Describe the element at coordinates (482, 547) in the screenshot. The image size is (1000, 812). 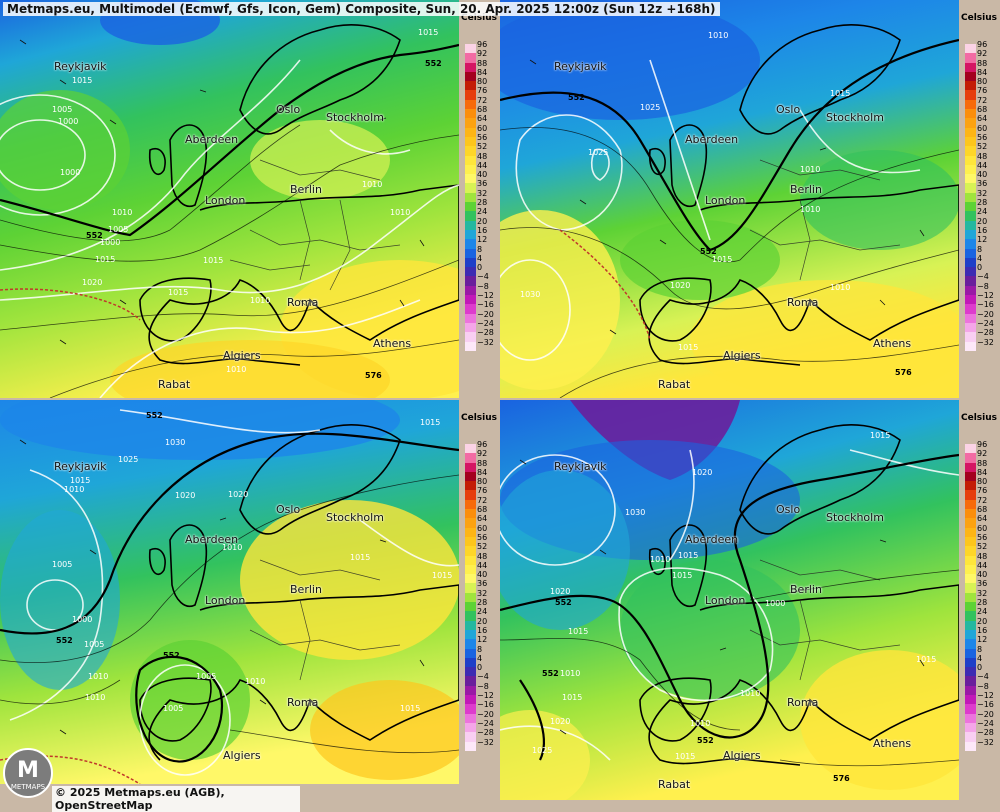
I see `legend-tick: 52` at that location.